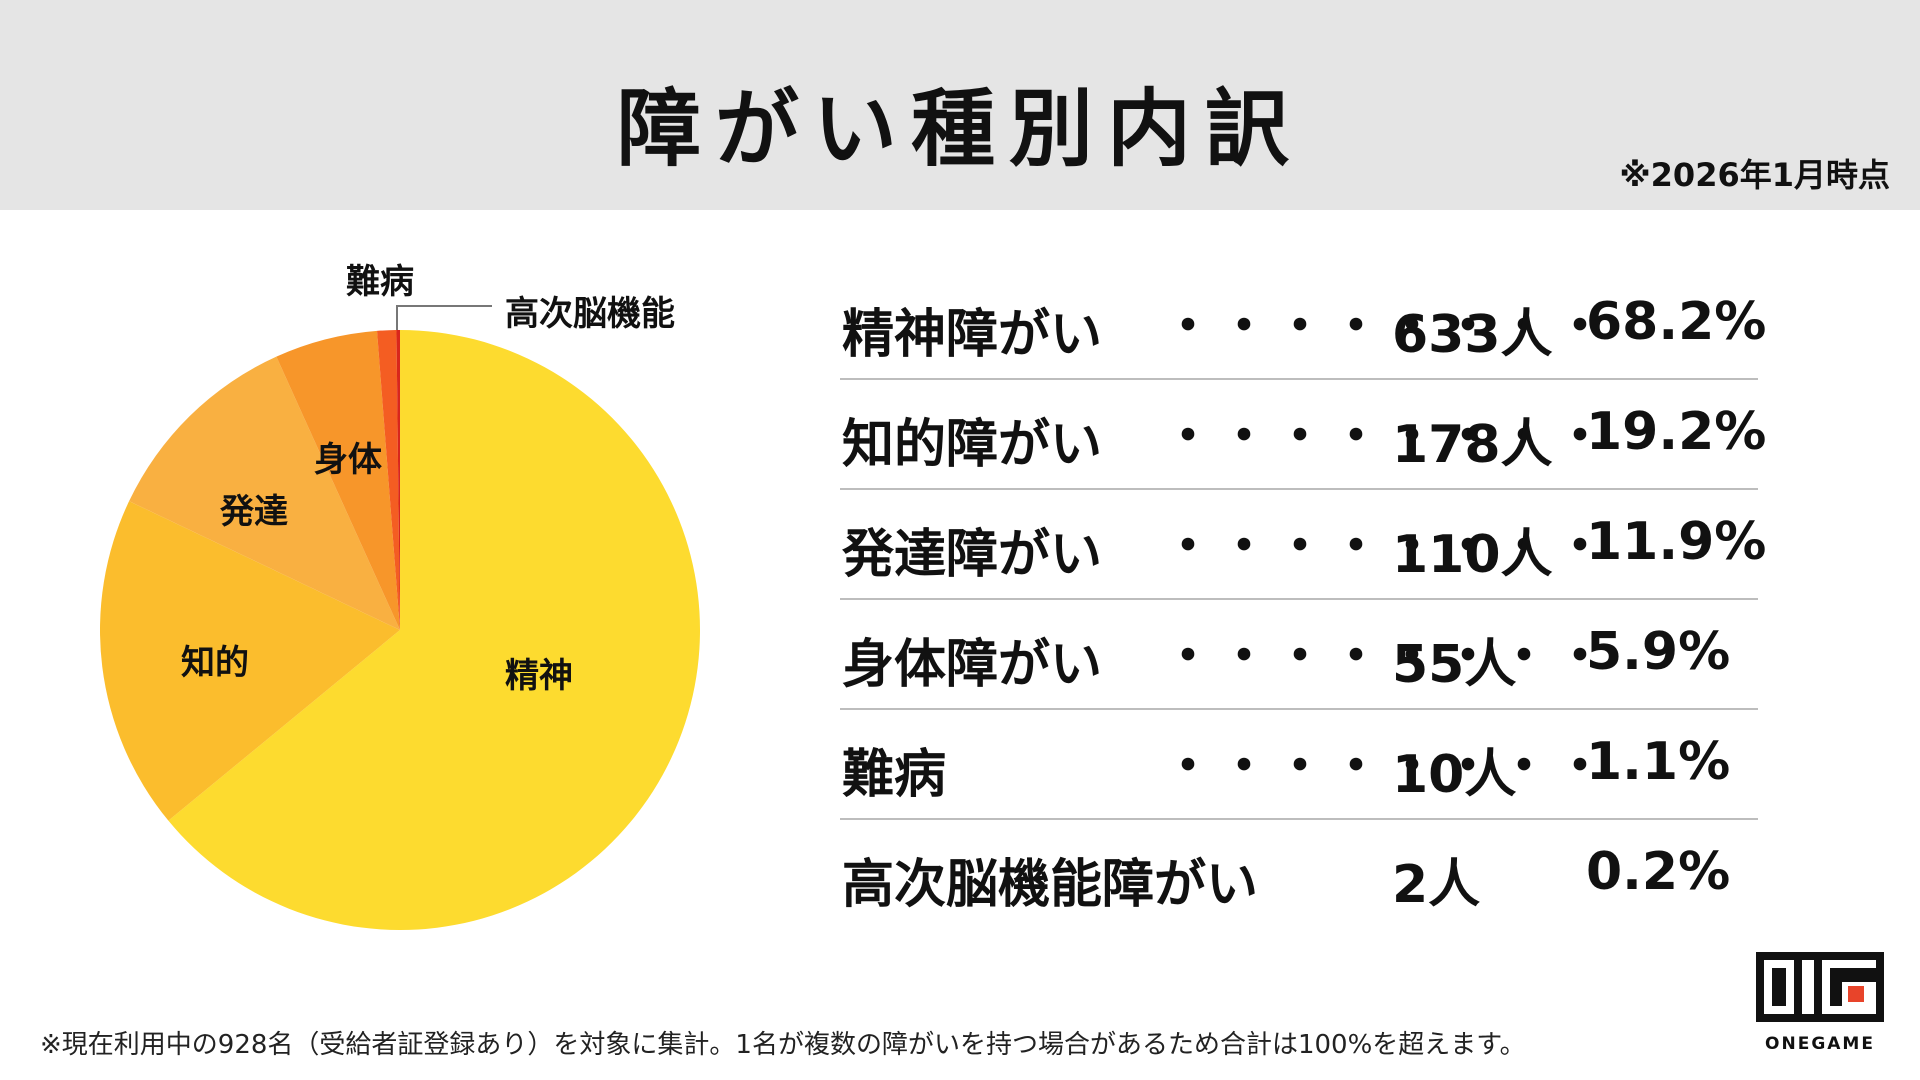  What do you see at coordinates (1472, 555) in the screenshot?
I see `row-count: 110人` at bounding box center [1472, 555].